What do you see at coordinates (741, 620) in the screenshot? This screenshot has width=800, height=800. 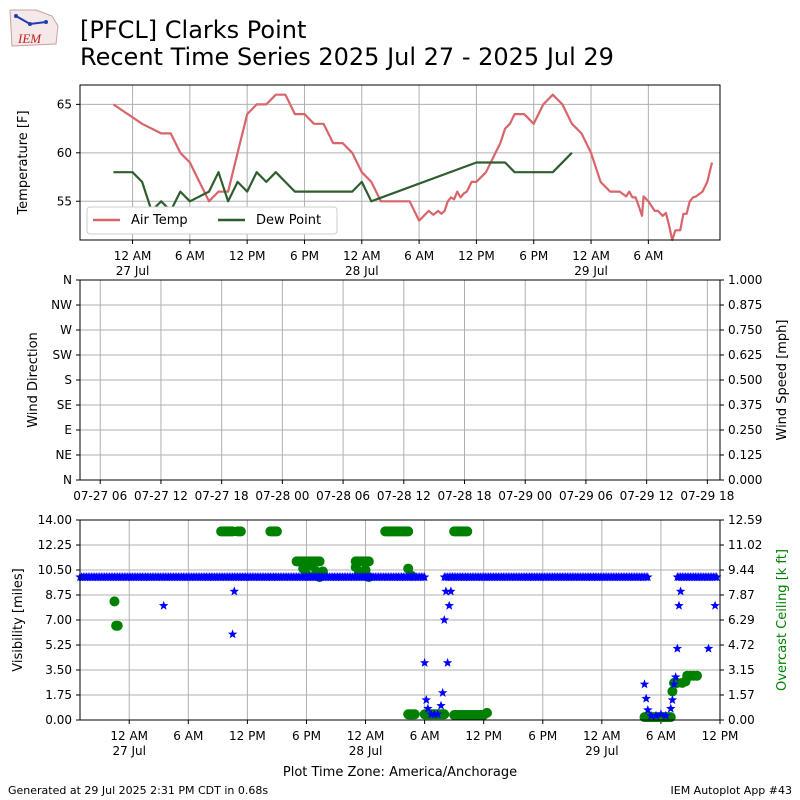 I see `ceiling-y-tick-label: 6.29` at bounding box center [741, 620].